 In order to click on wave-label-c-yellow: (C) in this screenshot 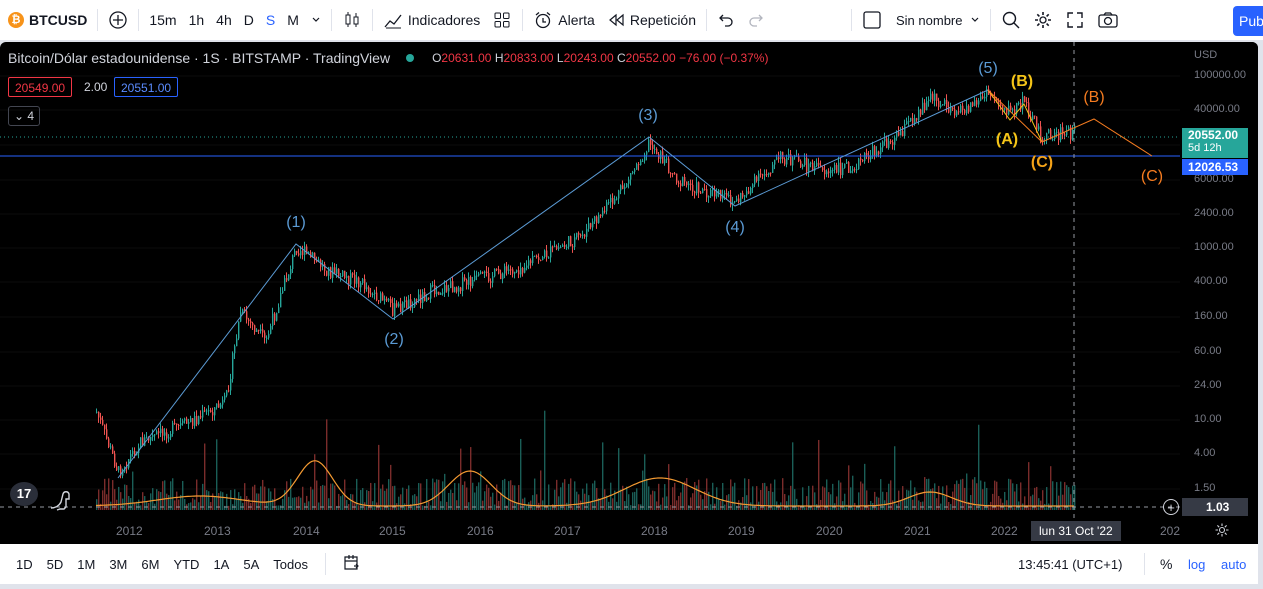, I will do `click(1042, 162)`.